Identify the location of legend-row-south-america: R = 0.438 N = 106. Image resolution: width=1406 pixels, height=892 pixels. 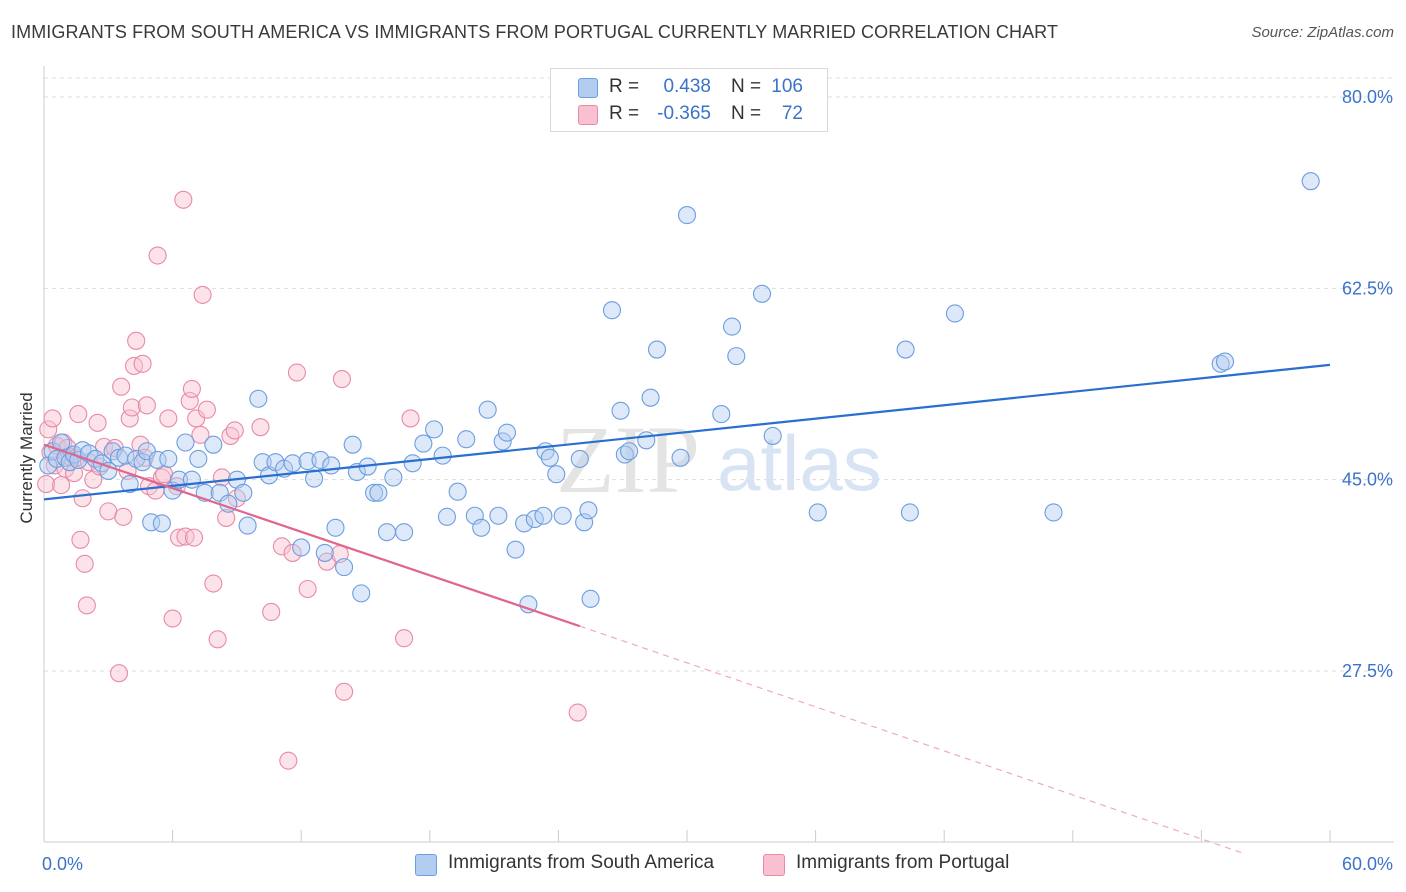
(689, 88).